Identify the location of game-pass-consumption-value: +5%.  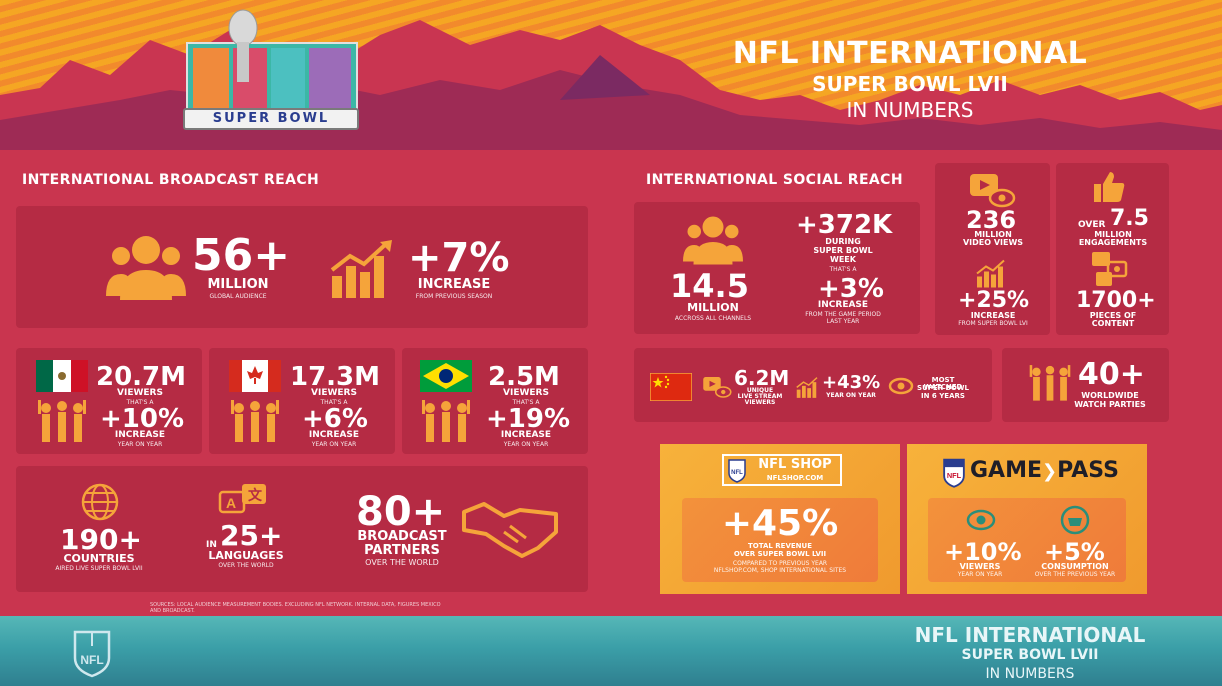
(1074, 552).